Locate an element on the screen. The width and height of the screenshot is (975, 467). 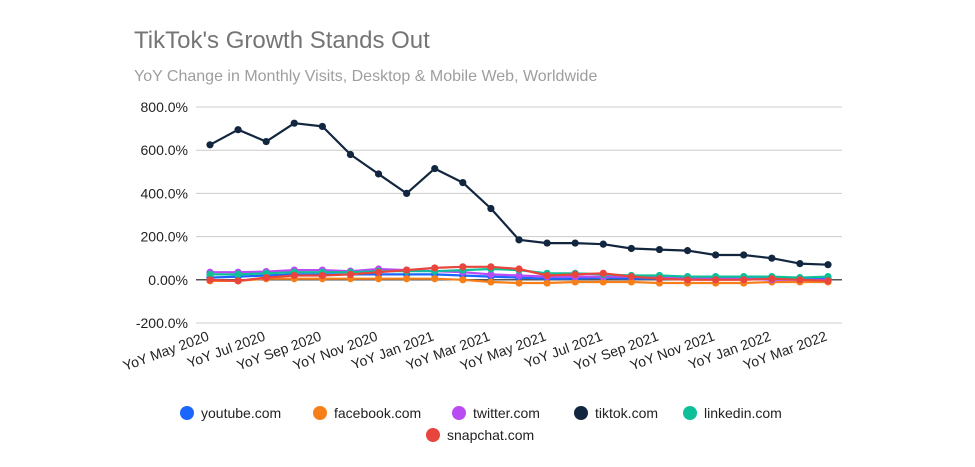
legend-label: snapchat.com is located at coordinates (490, 435).